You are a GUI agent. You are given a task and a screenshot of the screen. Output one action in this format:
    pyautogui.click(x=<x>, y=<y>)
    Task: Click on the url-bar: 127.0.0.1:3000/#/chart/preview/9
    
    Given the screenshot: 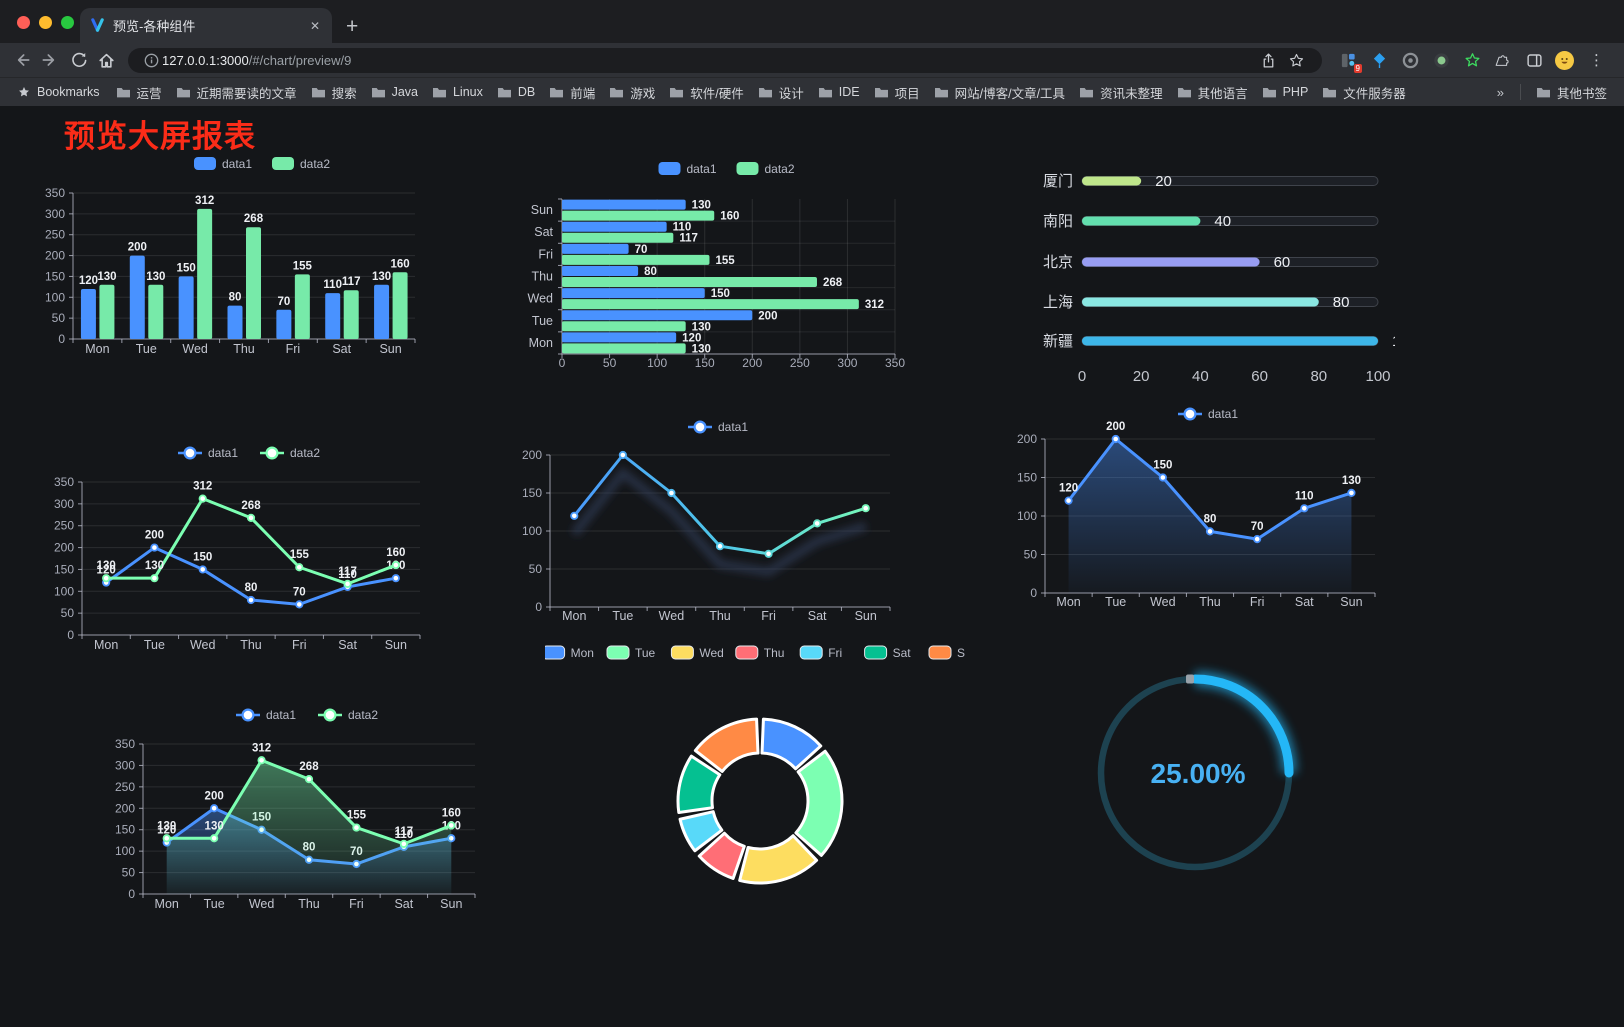 What is the action you would take?
    pyautogui.click(x=725, y=60)
    